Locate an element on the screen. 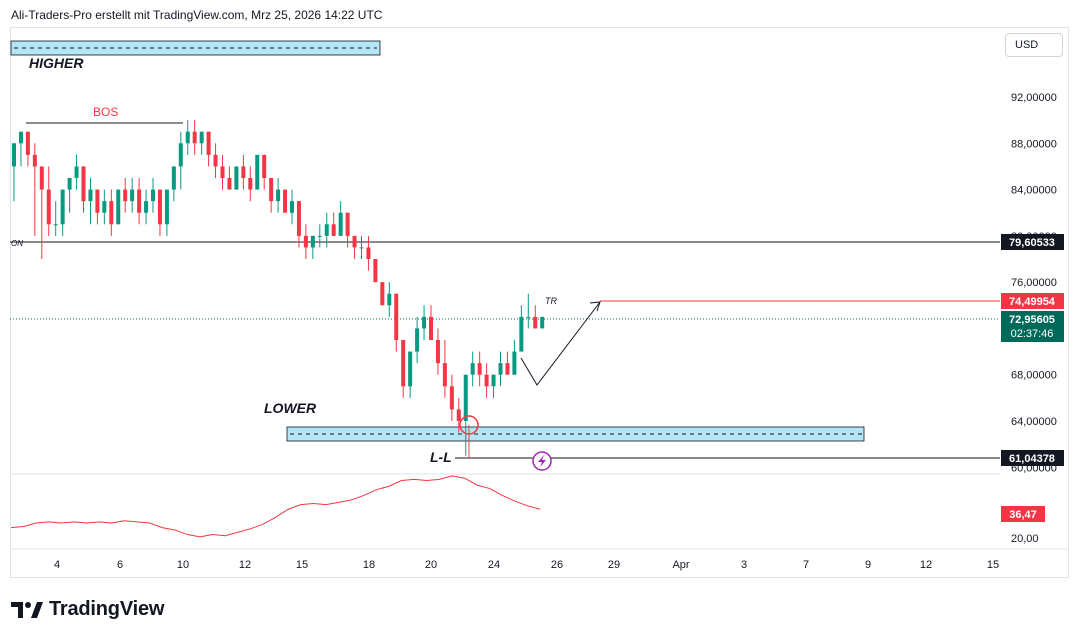 This screenshot has height=639, width=1080. footer-logo: TradingView is located at coordinates (87, 609).